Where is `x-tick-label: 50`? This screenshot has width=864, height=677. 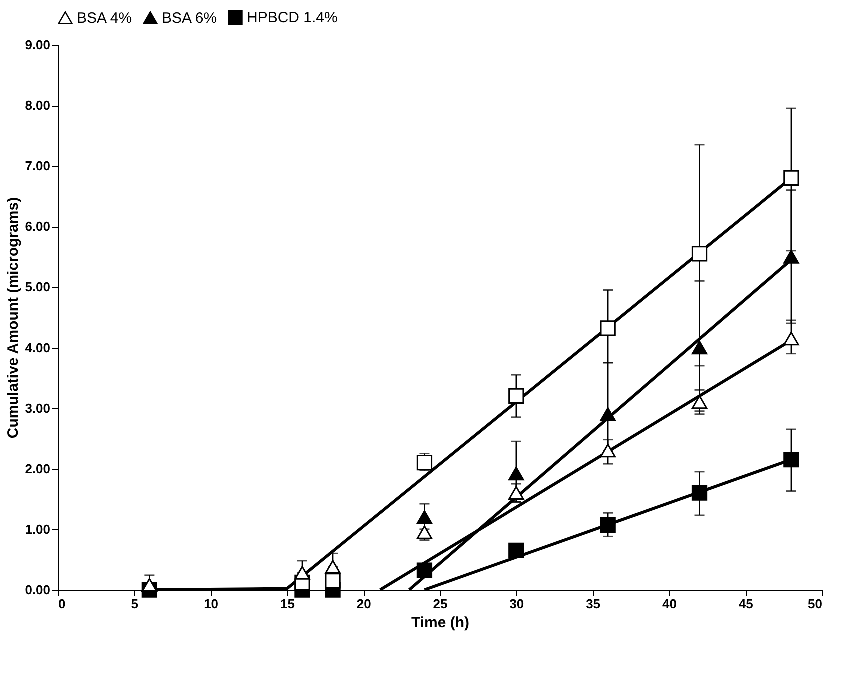 x-tick-label: 50 is located at coordinates (815, 604).